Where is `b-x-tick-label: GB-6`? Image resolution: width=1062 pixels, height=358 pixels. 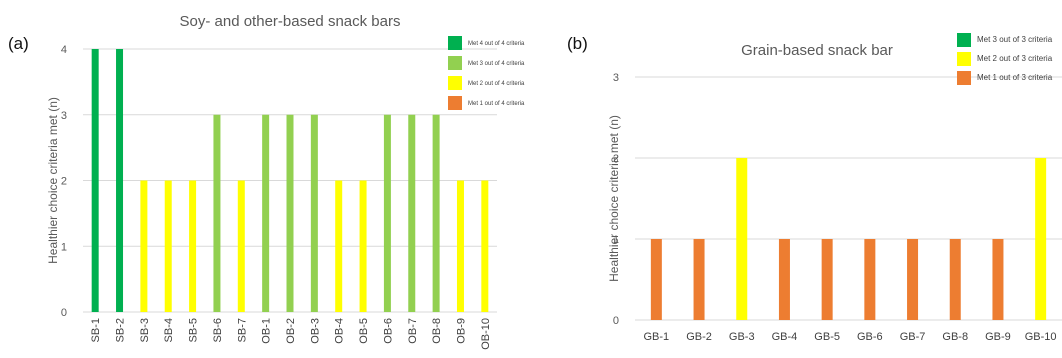 b-x-tick-label: GB-6 is located at coordinates (870, 337).